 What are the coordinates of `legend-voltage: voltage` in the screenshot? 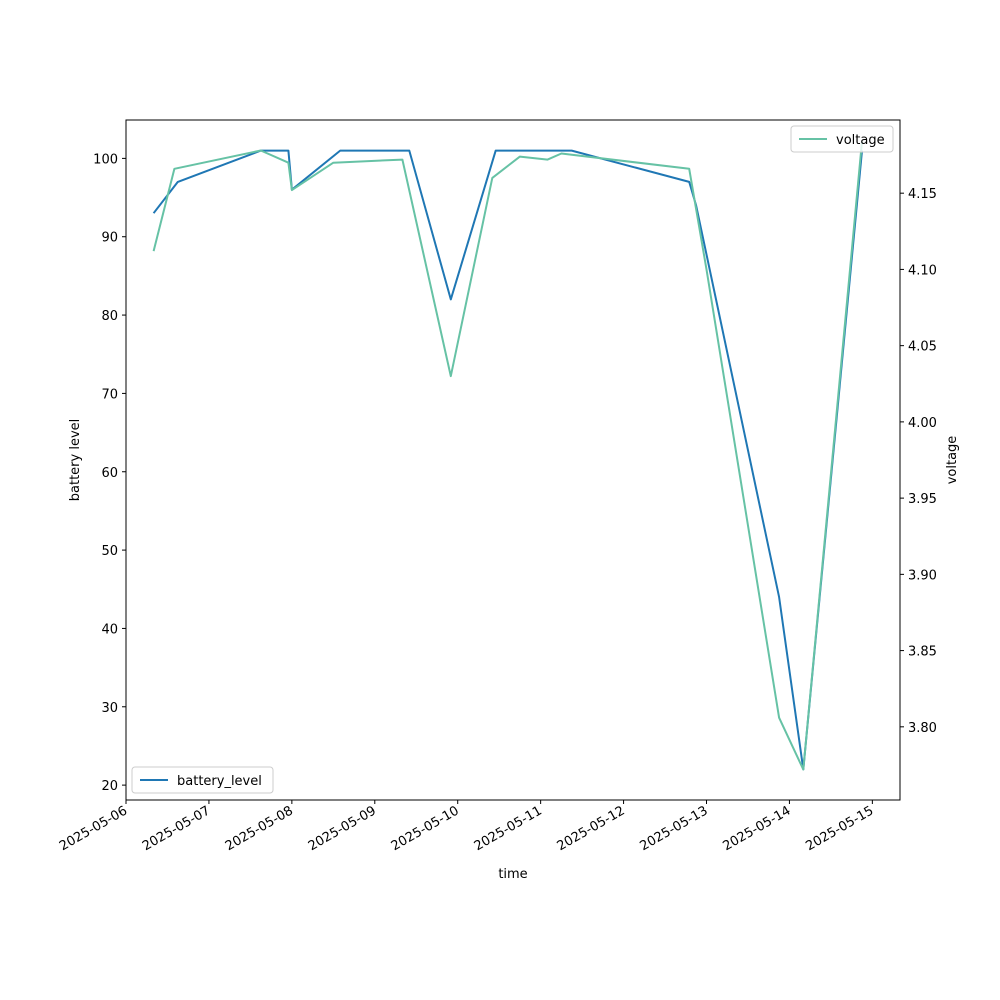 It's located at (842, 139).